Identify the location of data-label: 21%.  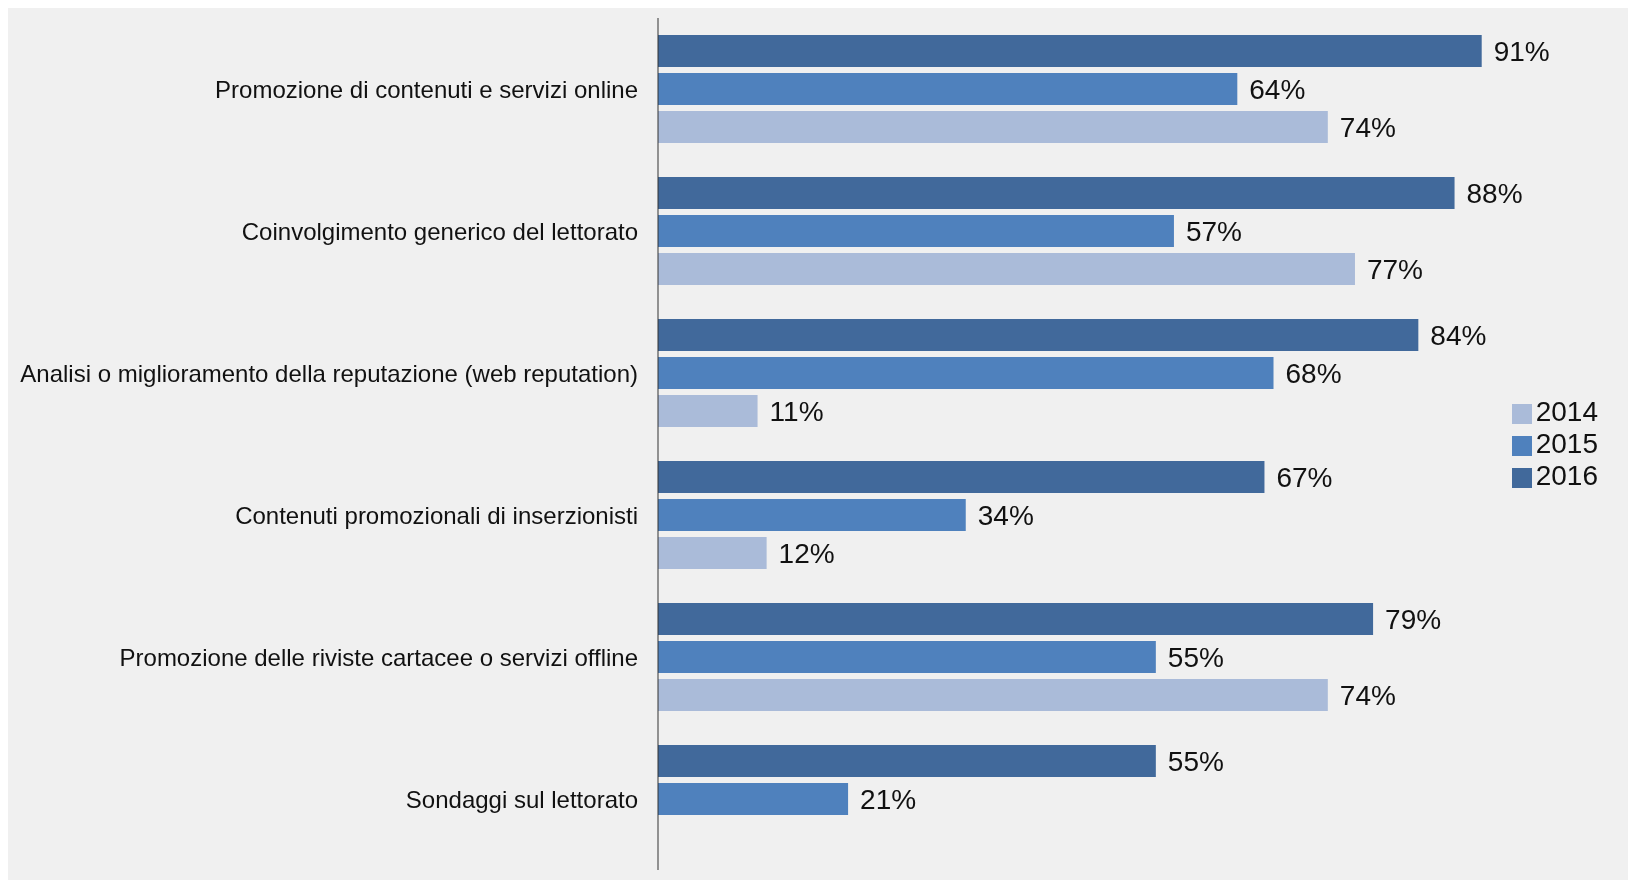
(888, 799).